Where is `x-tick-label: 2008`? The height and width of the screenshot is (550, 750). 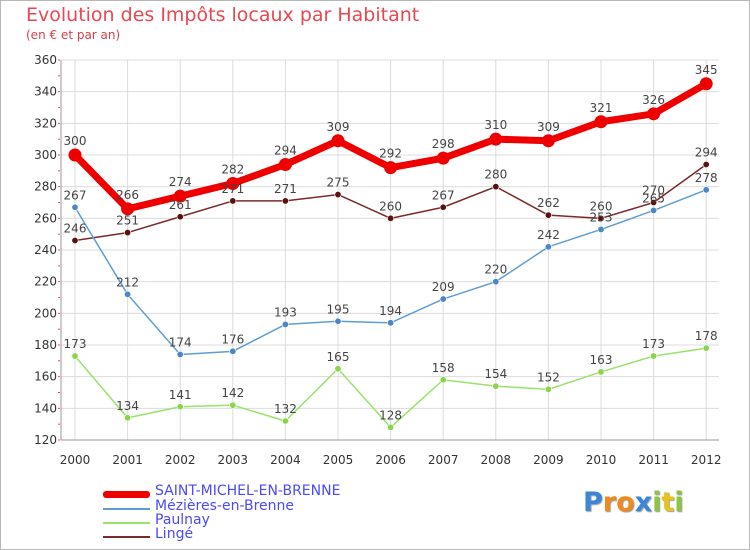
x-tick-label: 2008 is located at coordinates (496, 460).